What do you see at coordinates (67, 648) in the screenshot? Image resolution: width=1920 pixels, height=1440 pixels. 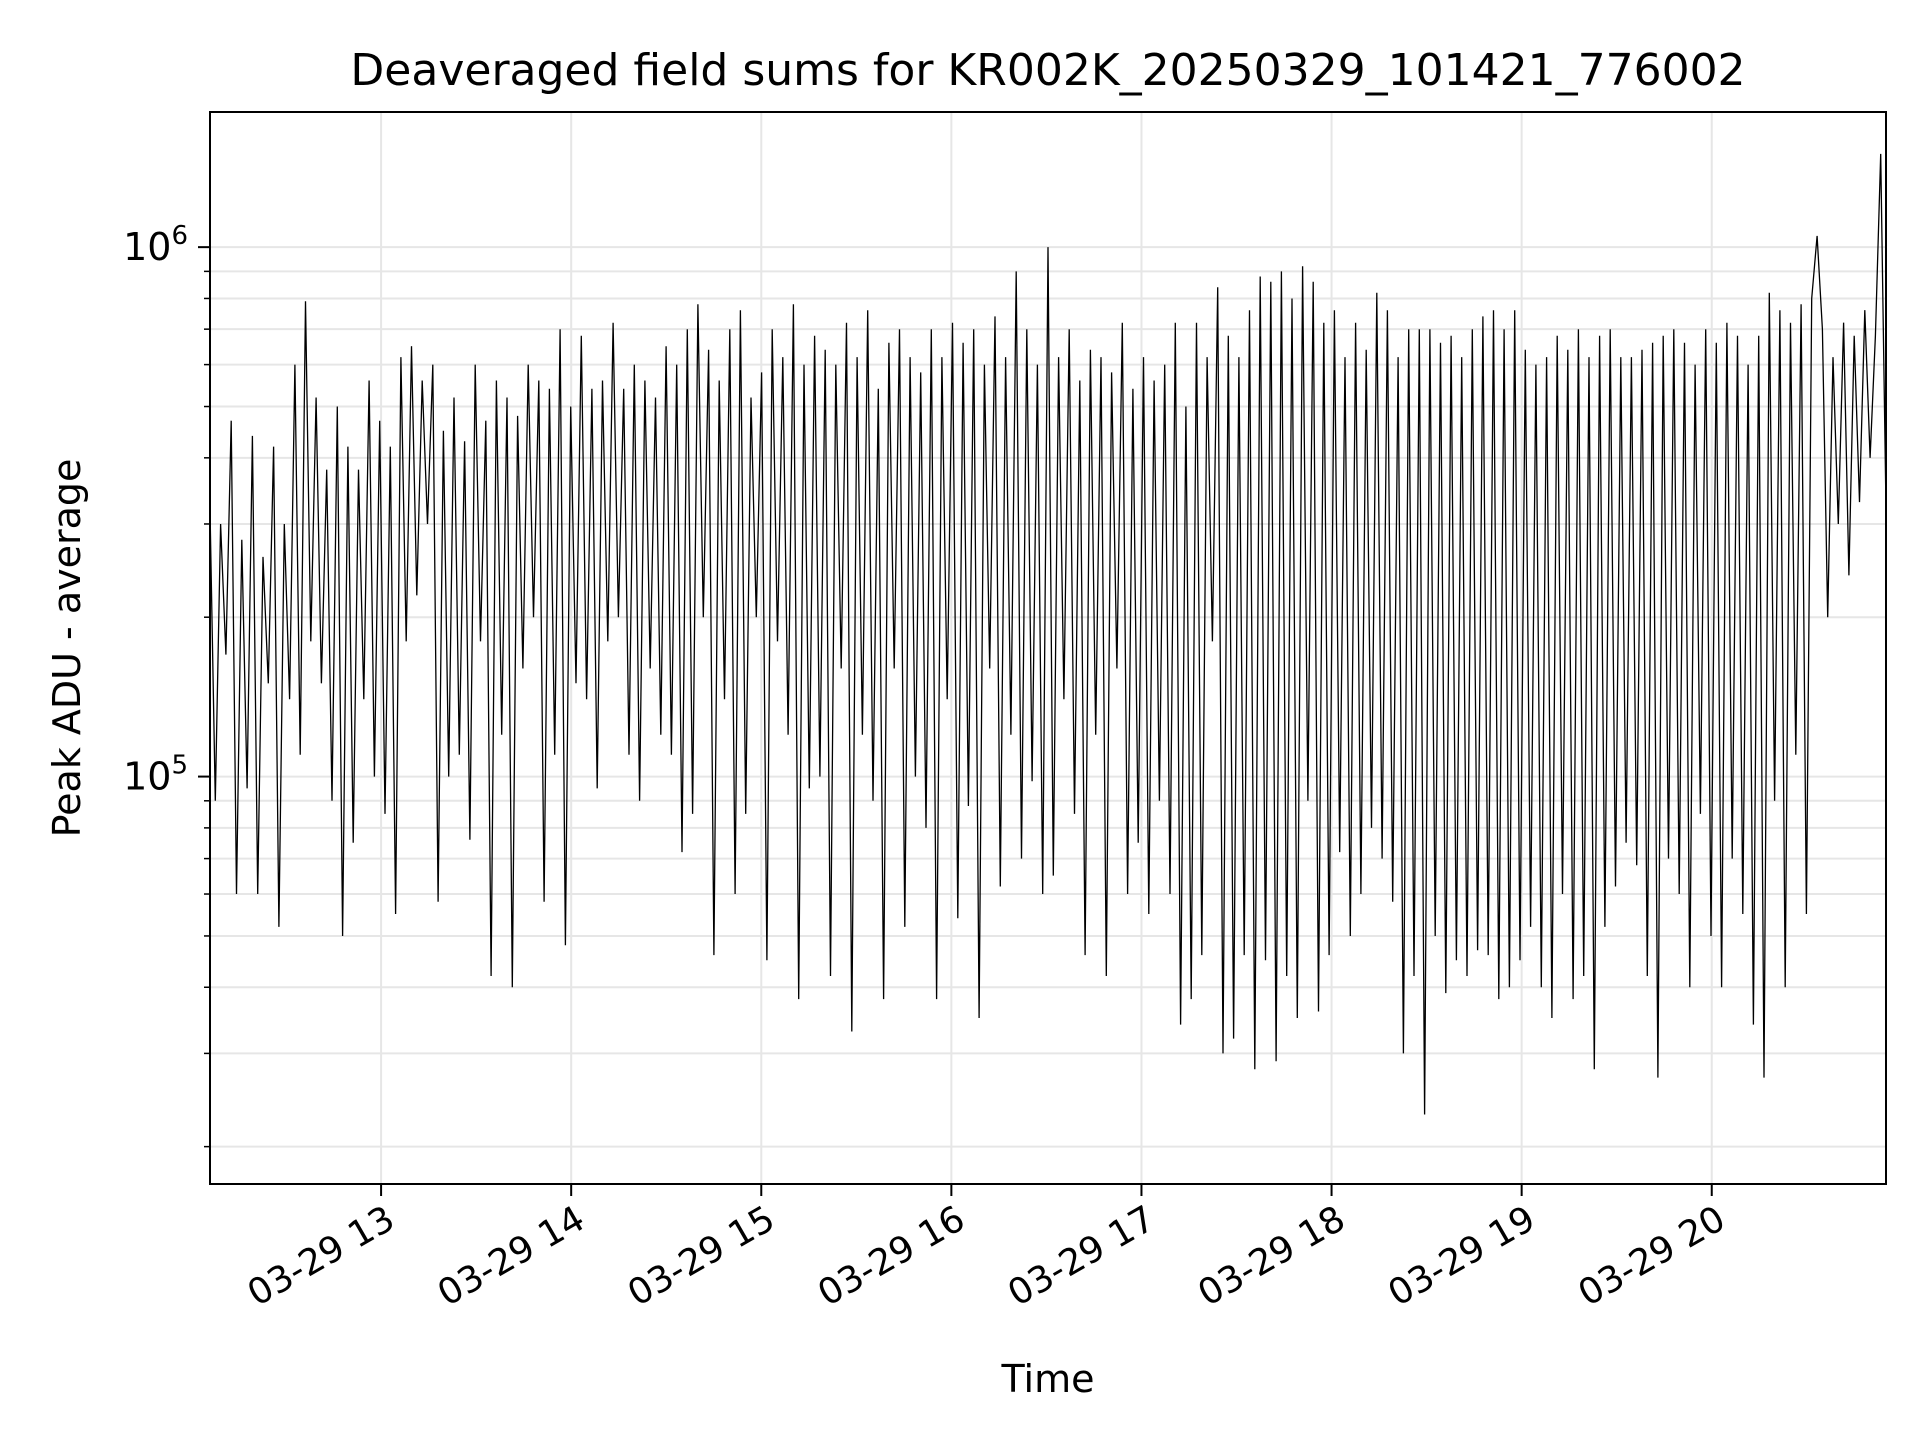 I see `y-axis-label: Peak ADU - average` at bounding box center [67, 648].